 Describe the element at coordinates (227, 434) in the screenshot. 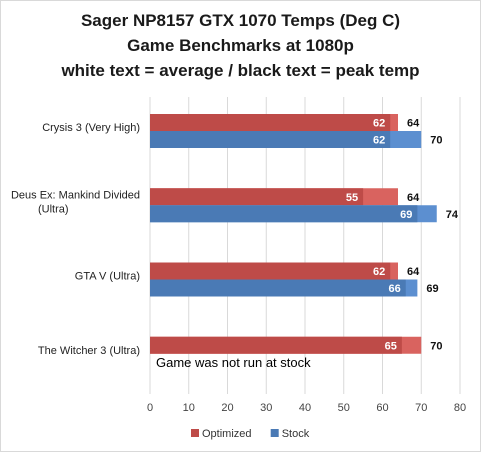

I see `legend-label-optimized: Optimized` at that location.